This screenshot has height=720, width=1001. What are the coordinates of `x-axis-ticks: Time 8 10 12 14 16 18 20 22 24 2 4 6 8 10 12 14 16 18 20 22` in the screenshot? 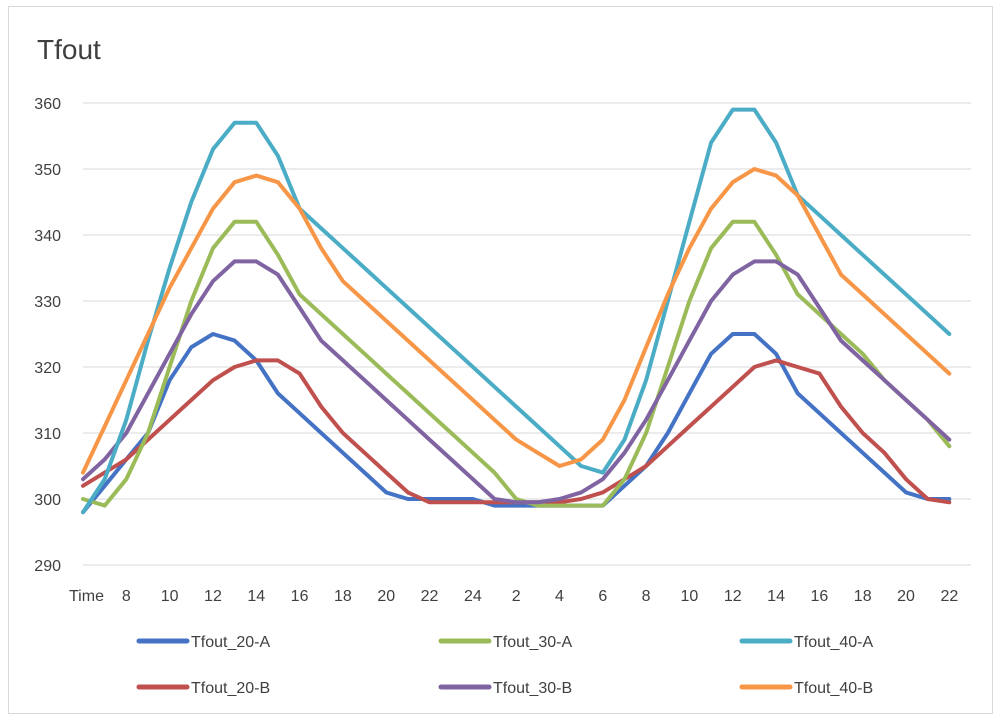 It's located at (513, 596).